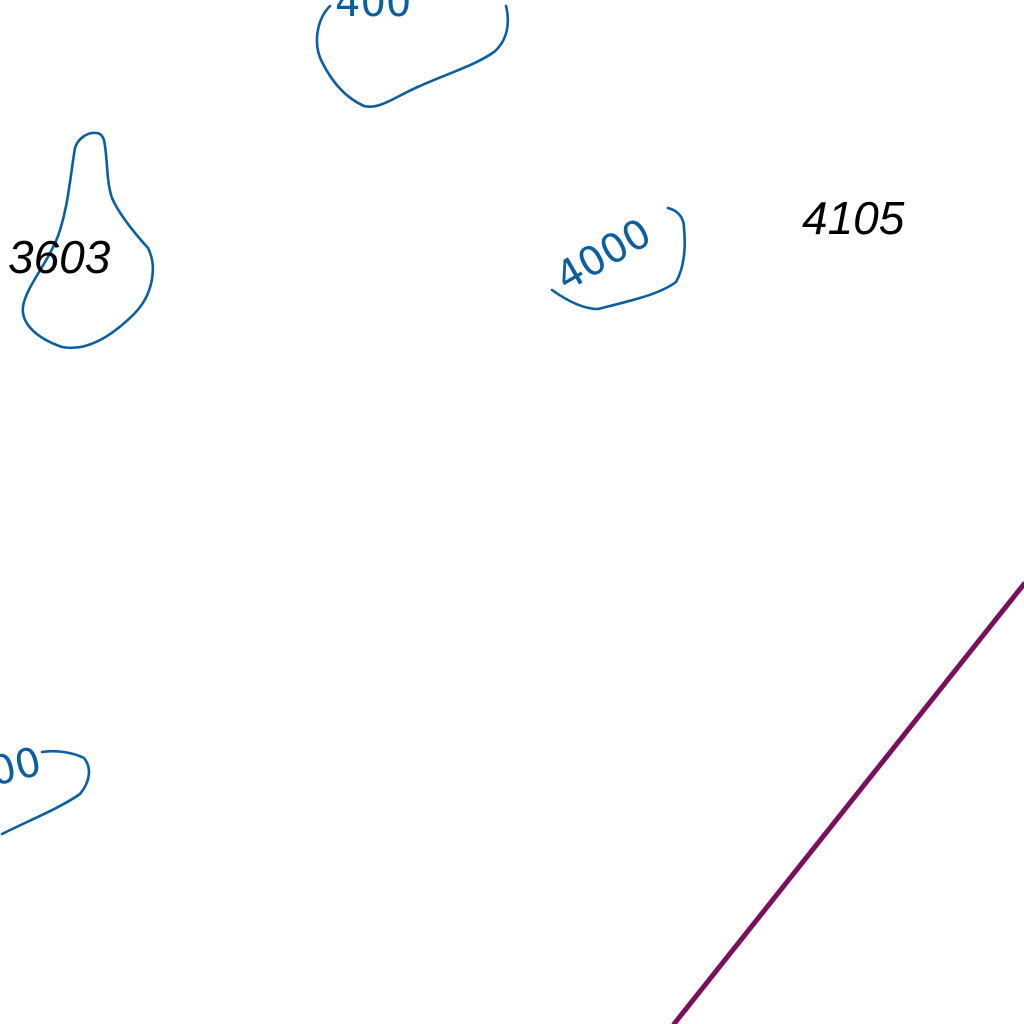 Image resolution: width=1024 pixels, height=1024 pixels. Describe the element at coordinates (412, 56) in the screenshot. I see `contour-line-top` at that location.